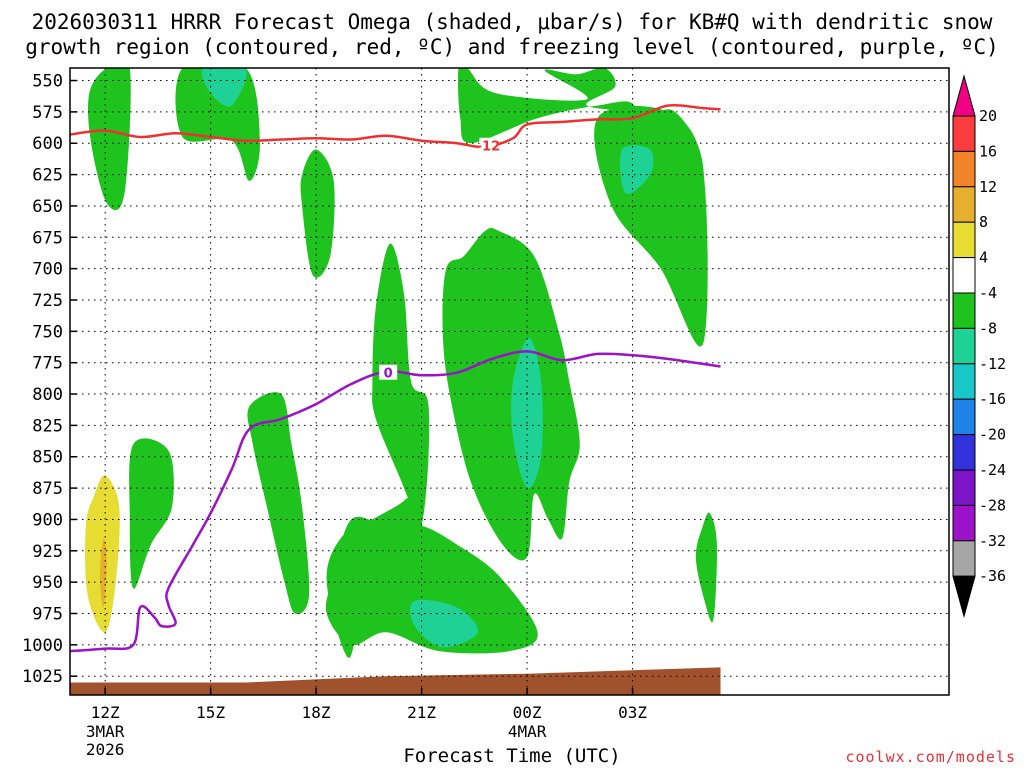 The width and height of the screenshot is (1024, 768). Describe the element at coordinates (47, 270) in the screenshot. I see `y-tick-label-700: 700` at that location.